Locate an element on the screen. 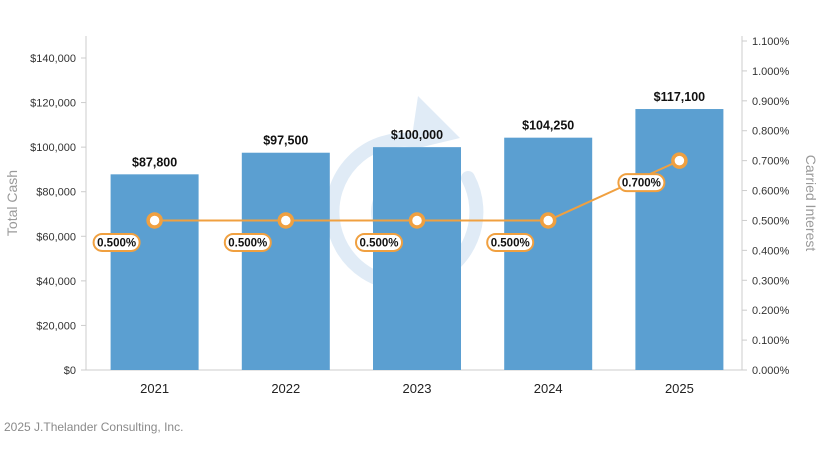 This screenshot has height=456, width=837. y-tick-label: $140,000 is located at coordinates (53, 59).